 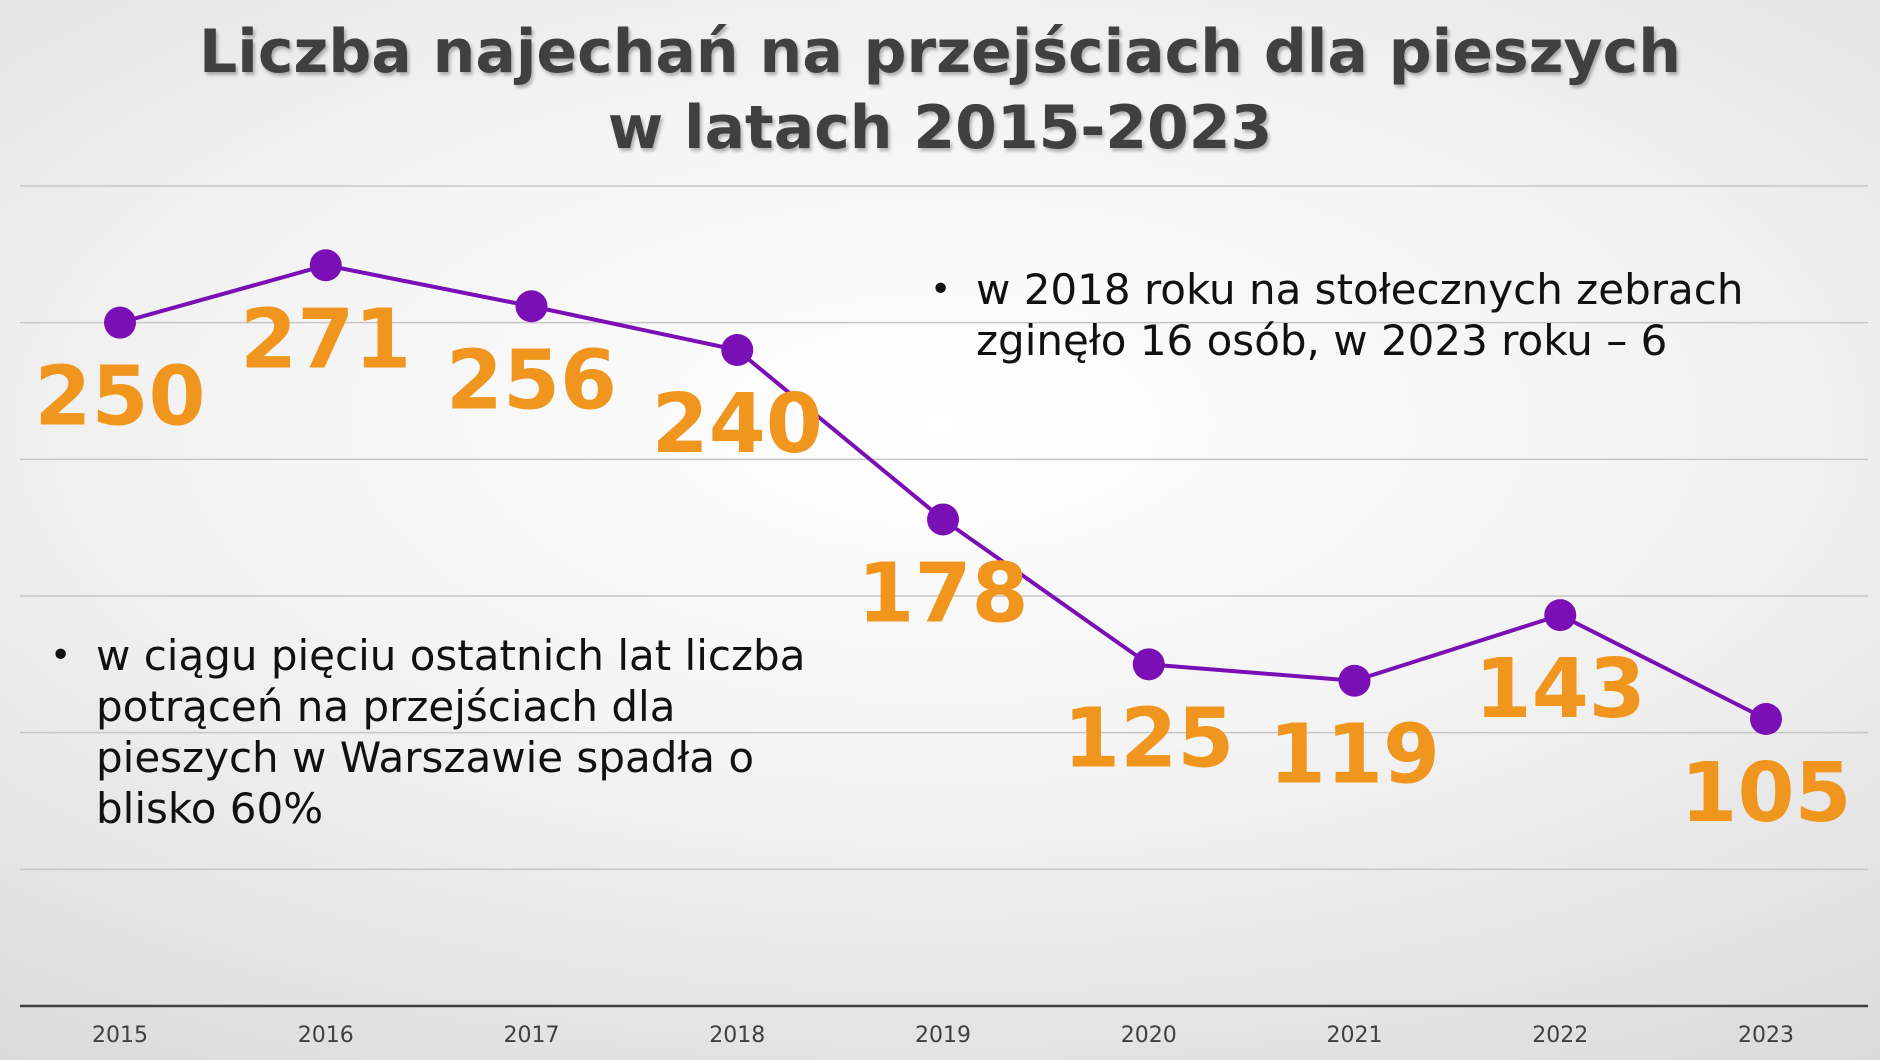 I want to click on data-label-2023: 105, so click(x=1765, y=793).